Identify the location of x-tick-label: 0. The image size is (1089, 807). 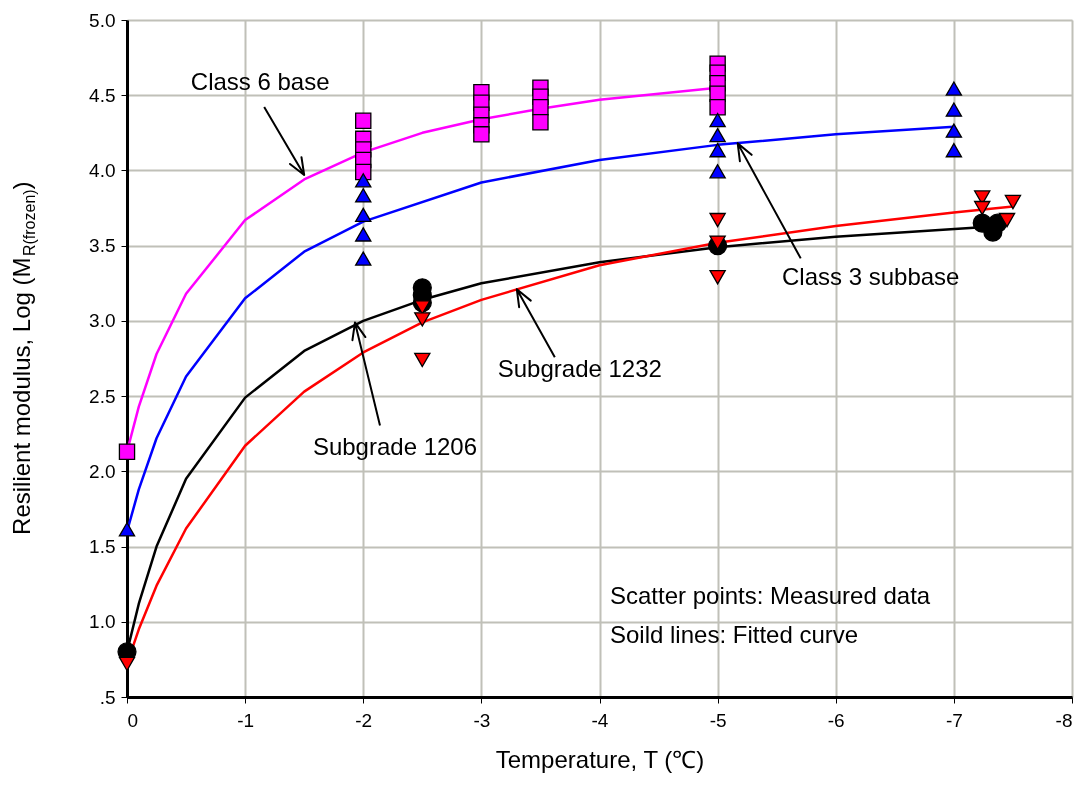
(133, 720).